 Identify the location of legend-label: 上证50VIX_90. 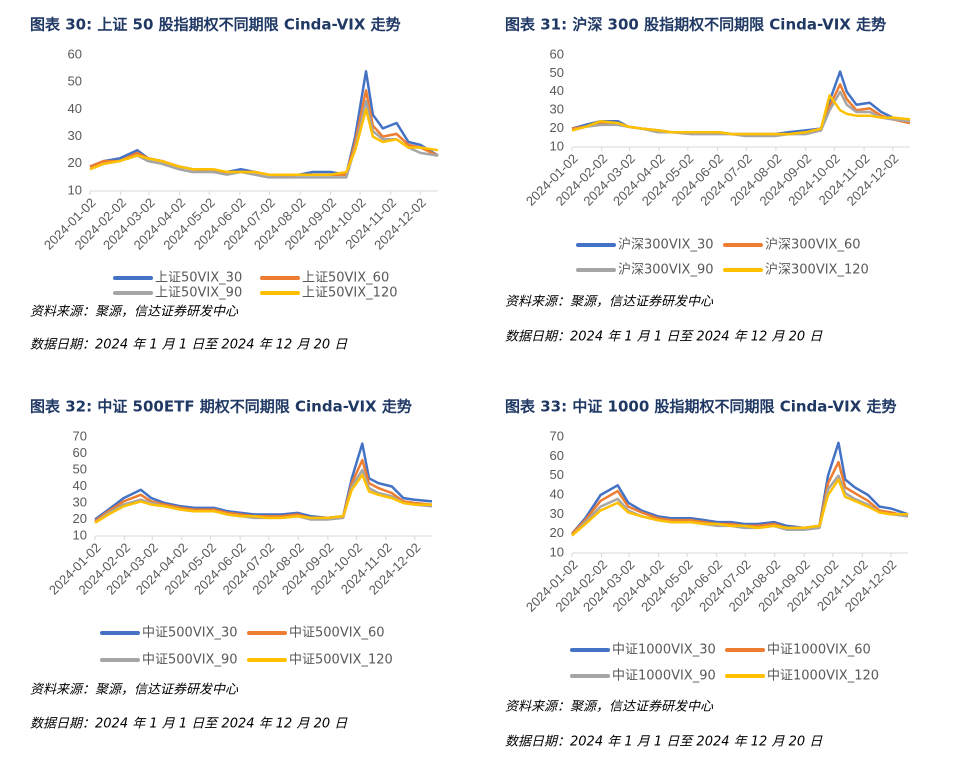
(198, 293).